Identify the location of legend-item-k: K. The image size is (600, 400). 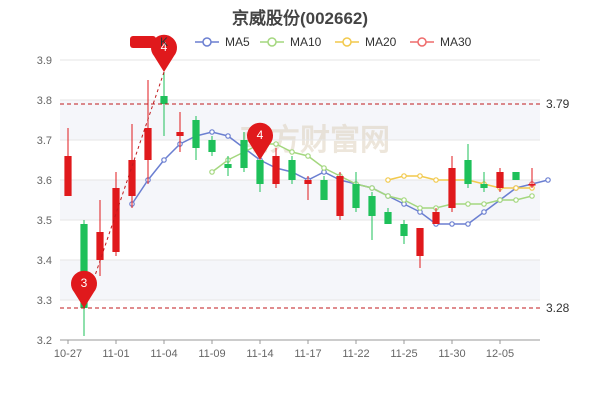
(149, 42).